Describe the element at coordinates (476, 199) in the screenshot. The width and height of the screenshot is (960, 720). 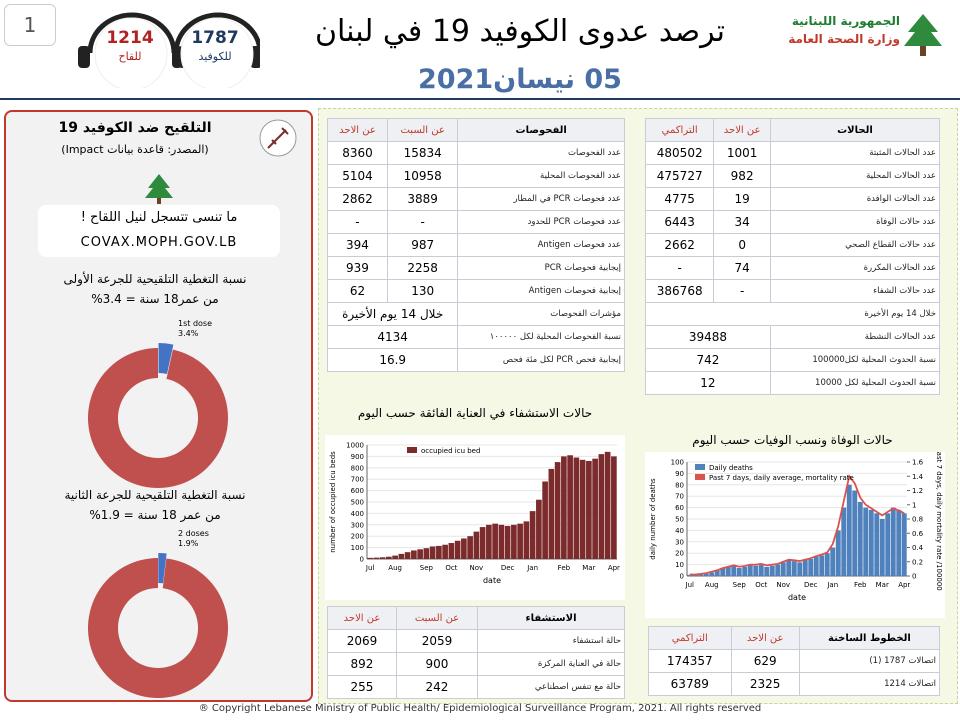
I see `table-row: عدد فحوصات PCR في المطار 3889 2862` at that location.